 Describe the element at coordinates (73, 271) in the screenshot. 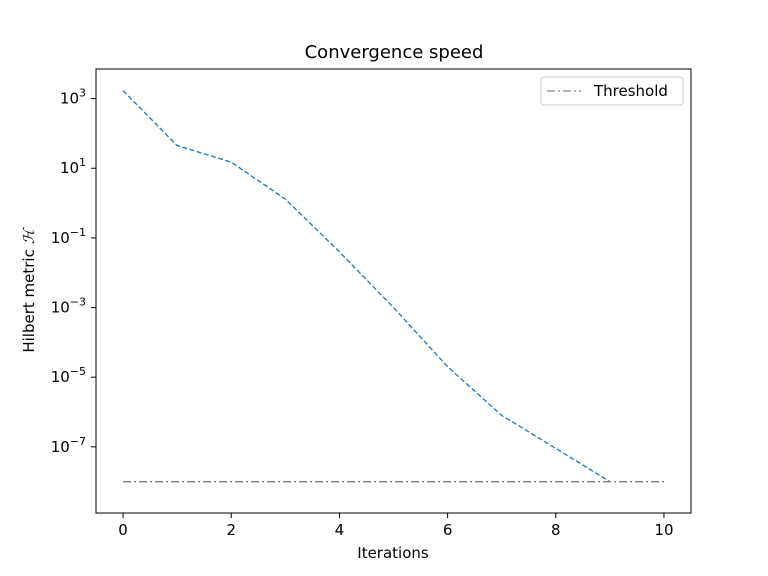

I see `y-axis-ticks: 10³ 10¹ 10⁻¹ 10⁻³ 10⁻⁵ 10⁻⁷` at that location.